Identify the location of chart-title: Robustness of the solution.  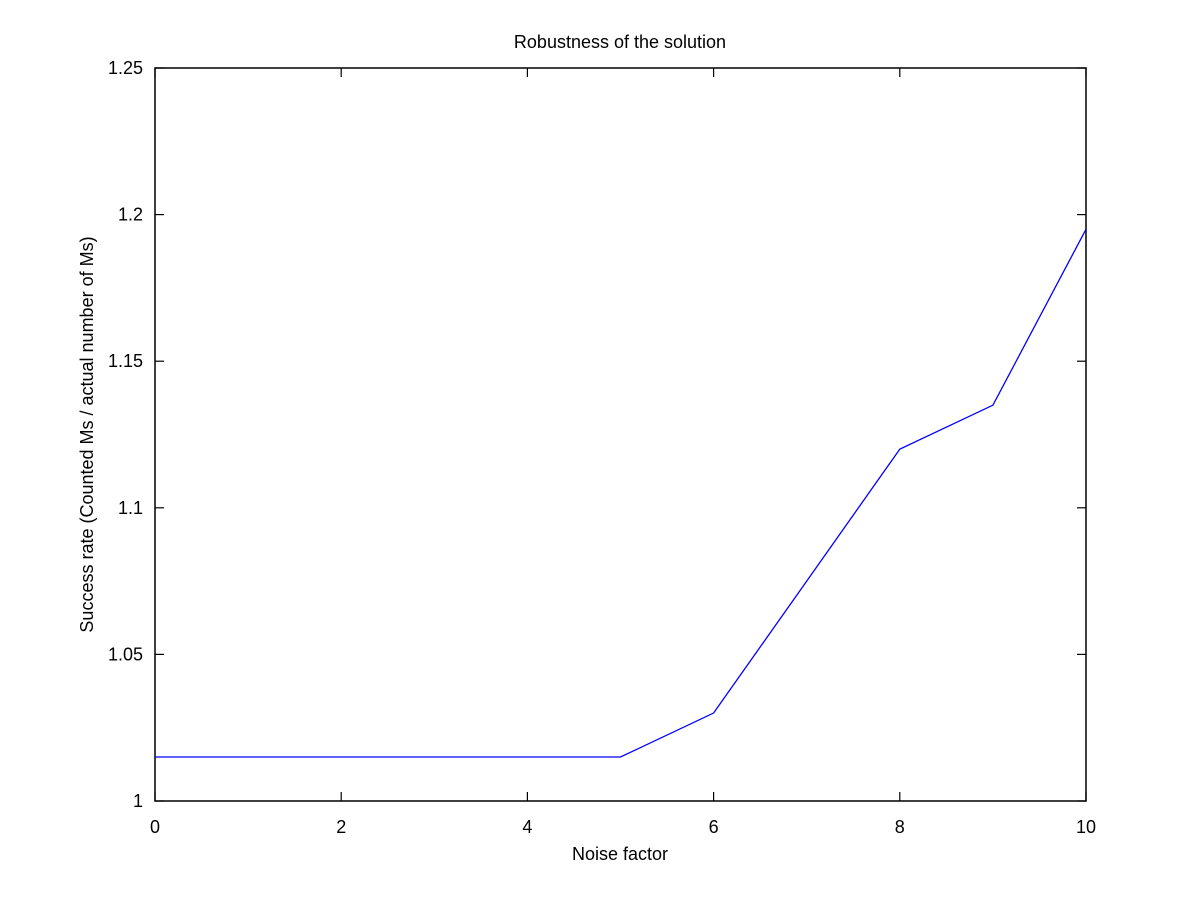
(620, 42).